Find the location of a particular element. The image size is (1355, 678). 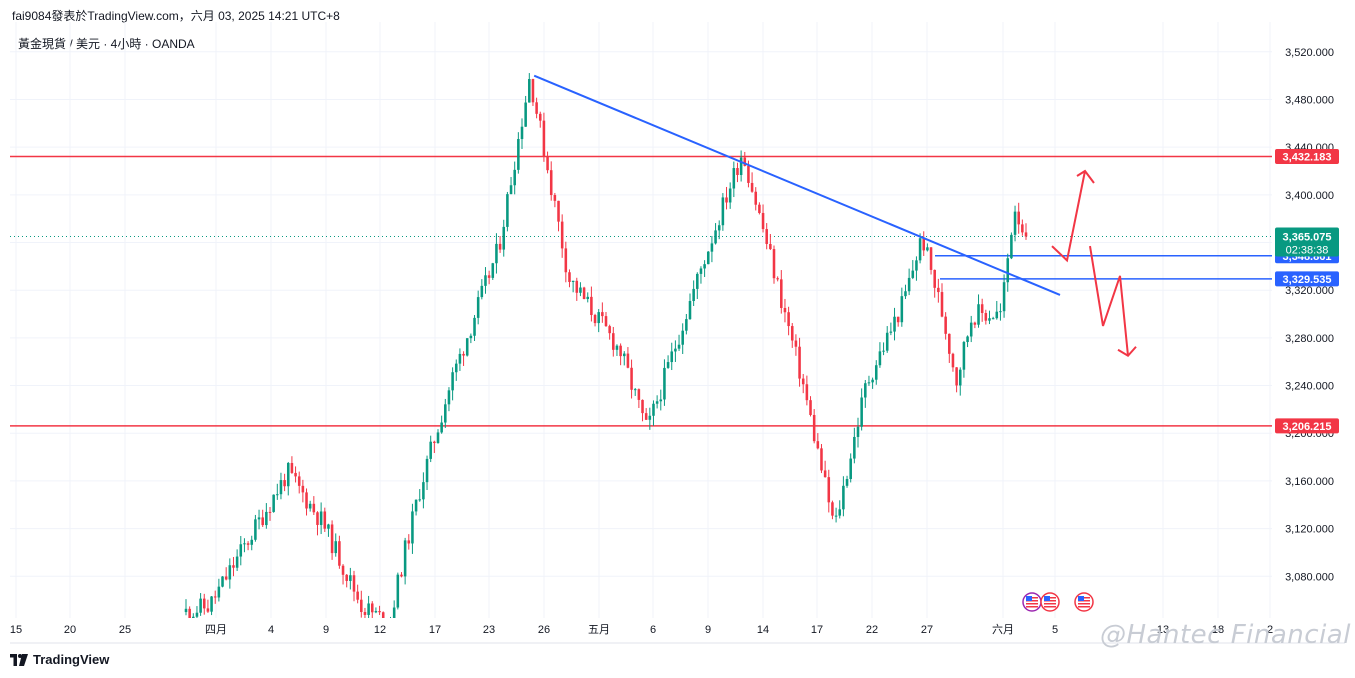

time-tick-label: 18 is located at coordinates (1218, 630).